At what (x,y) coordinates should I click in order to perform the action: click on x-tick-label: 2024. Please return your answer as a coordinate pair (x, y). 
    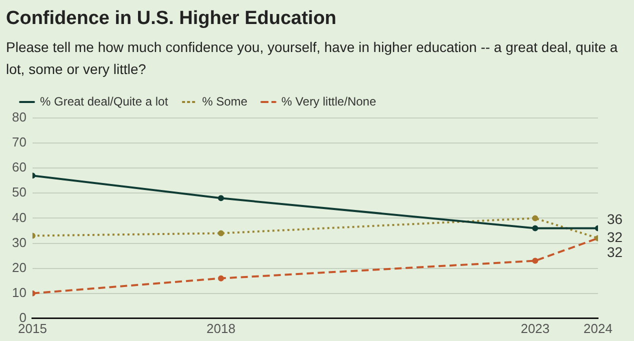
    Looking at the image, I should click on (598, 328).